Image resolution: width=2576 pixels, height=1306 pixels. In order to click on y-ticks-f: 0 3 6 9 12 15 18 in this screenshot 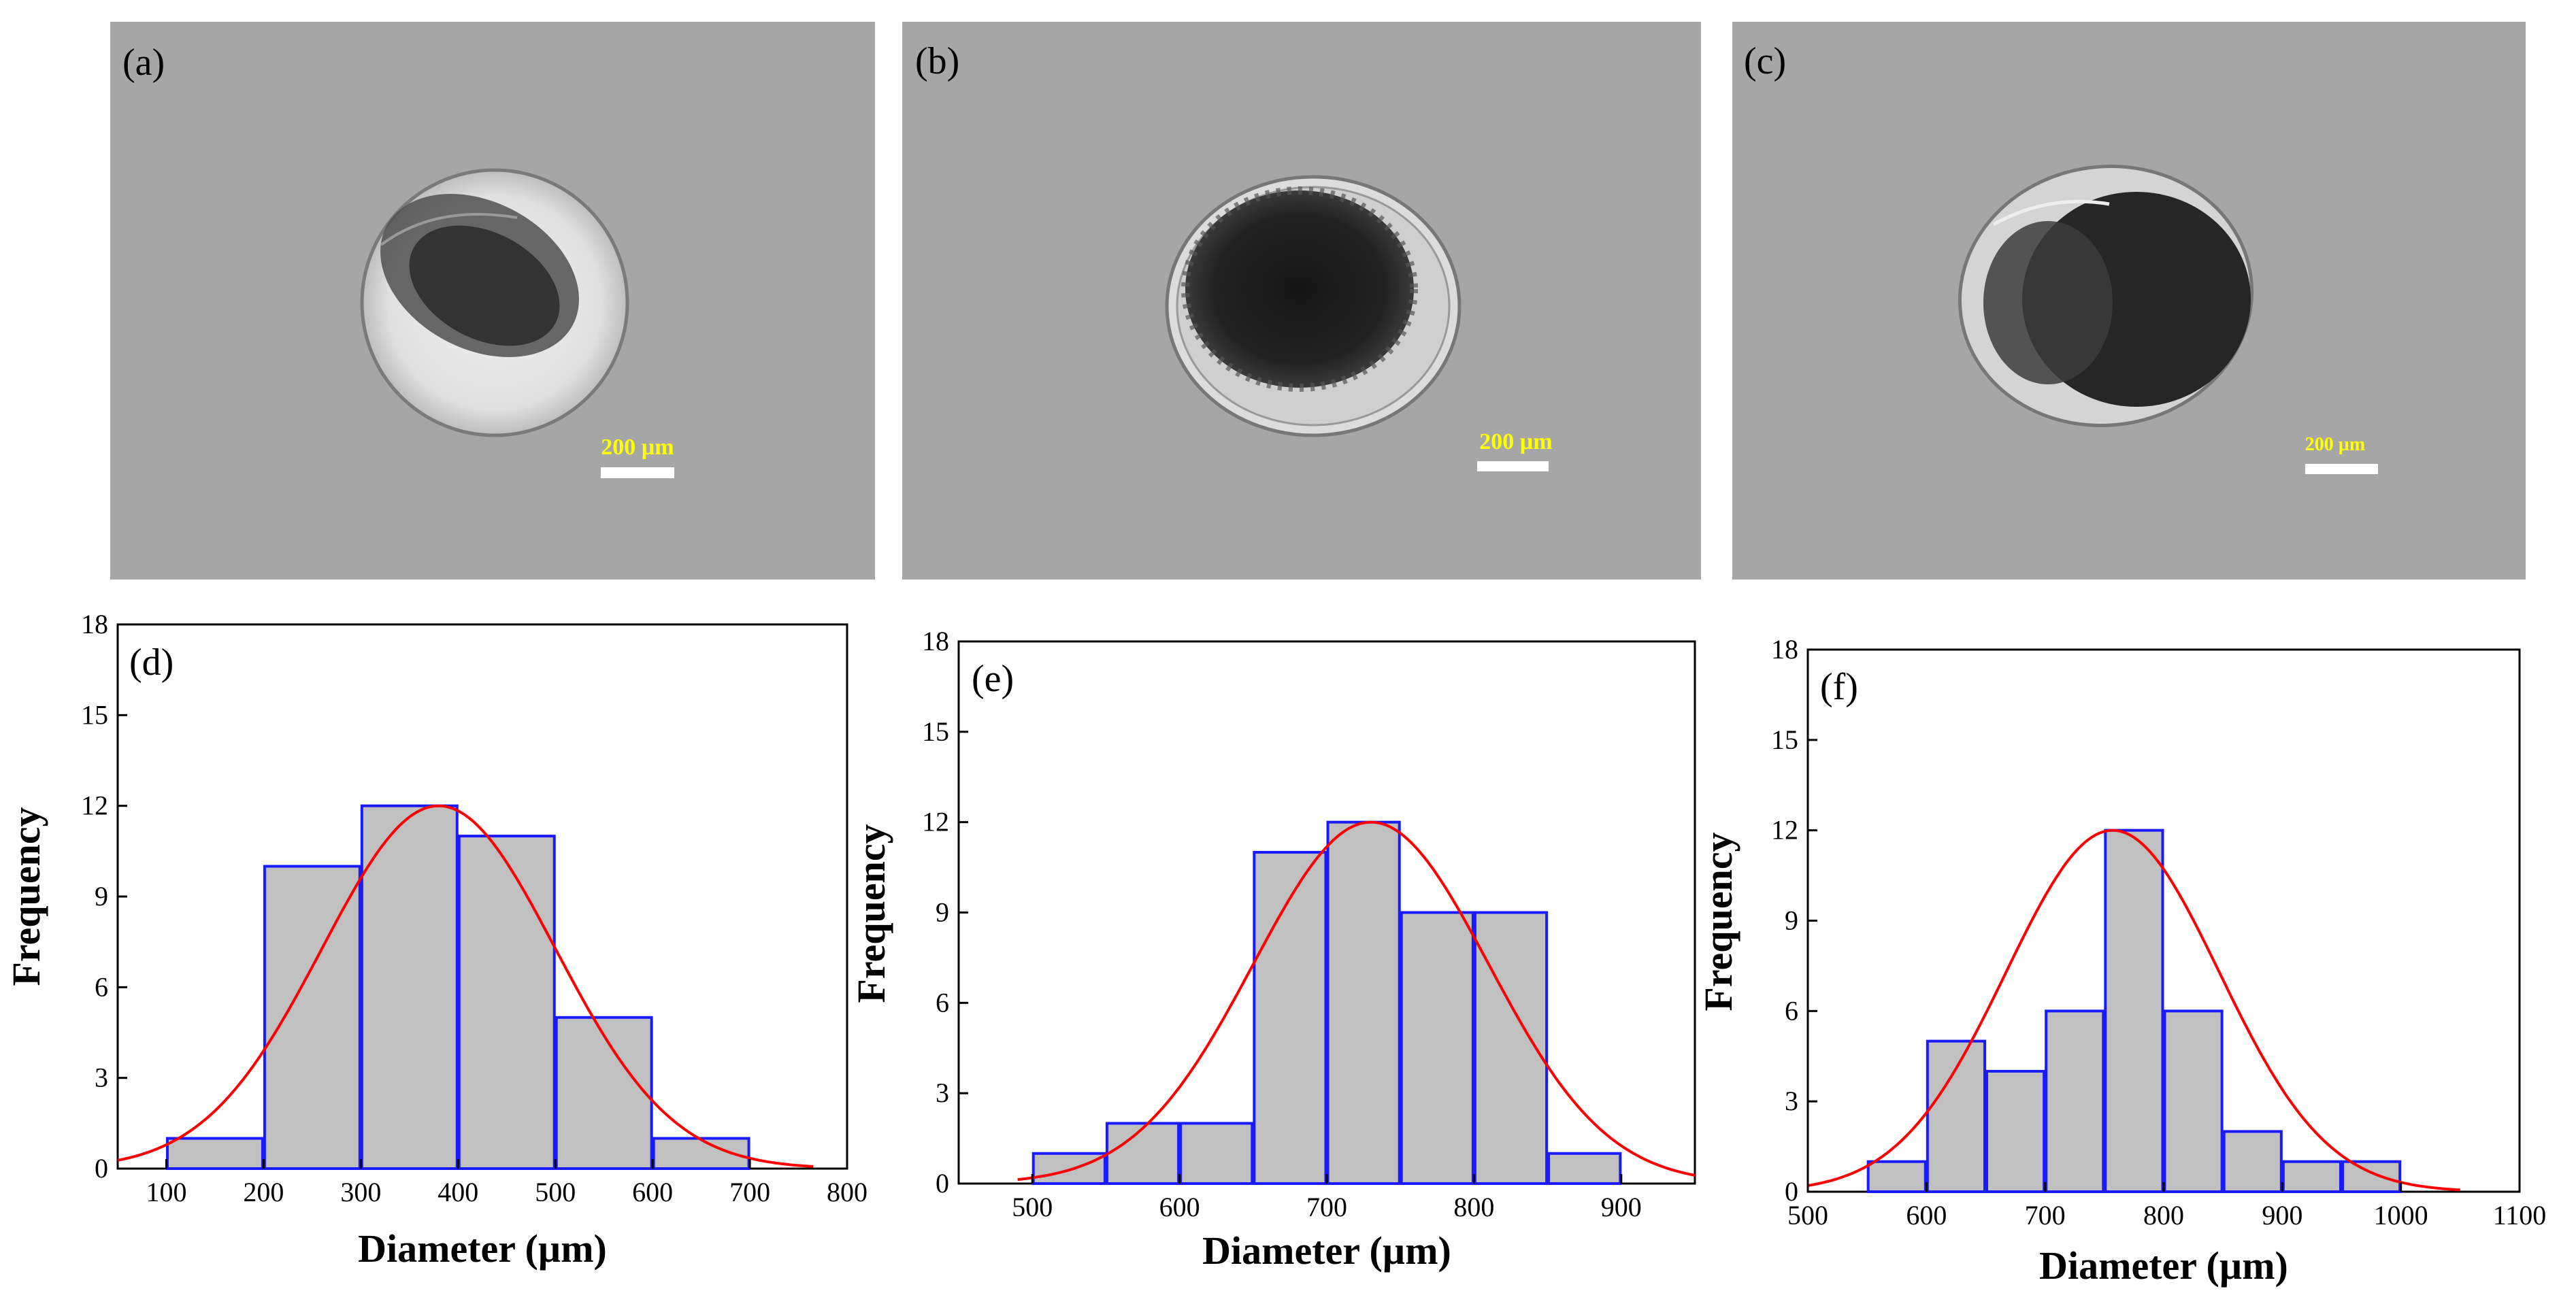, I will do `click(1794, 920)`.